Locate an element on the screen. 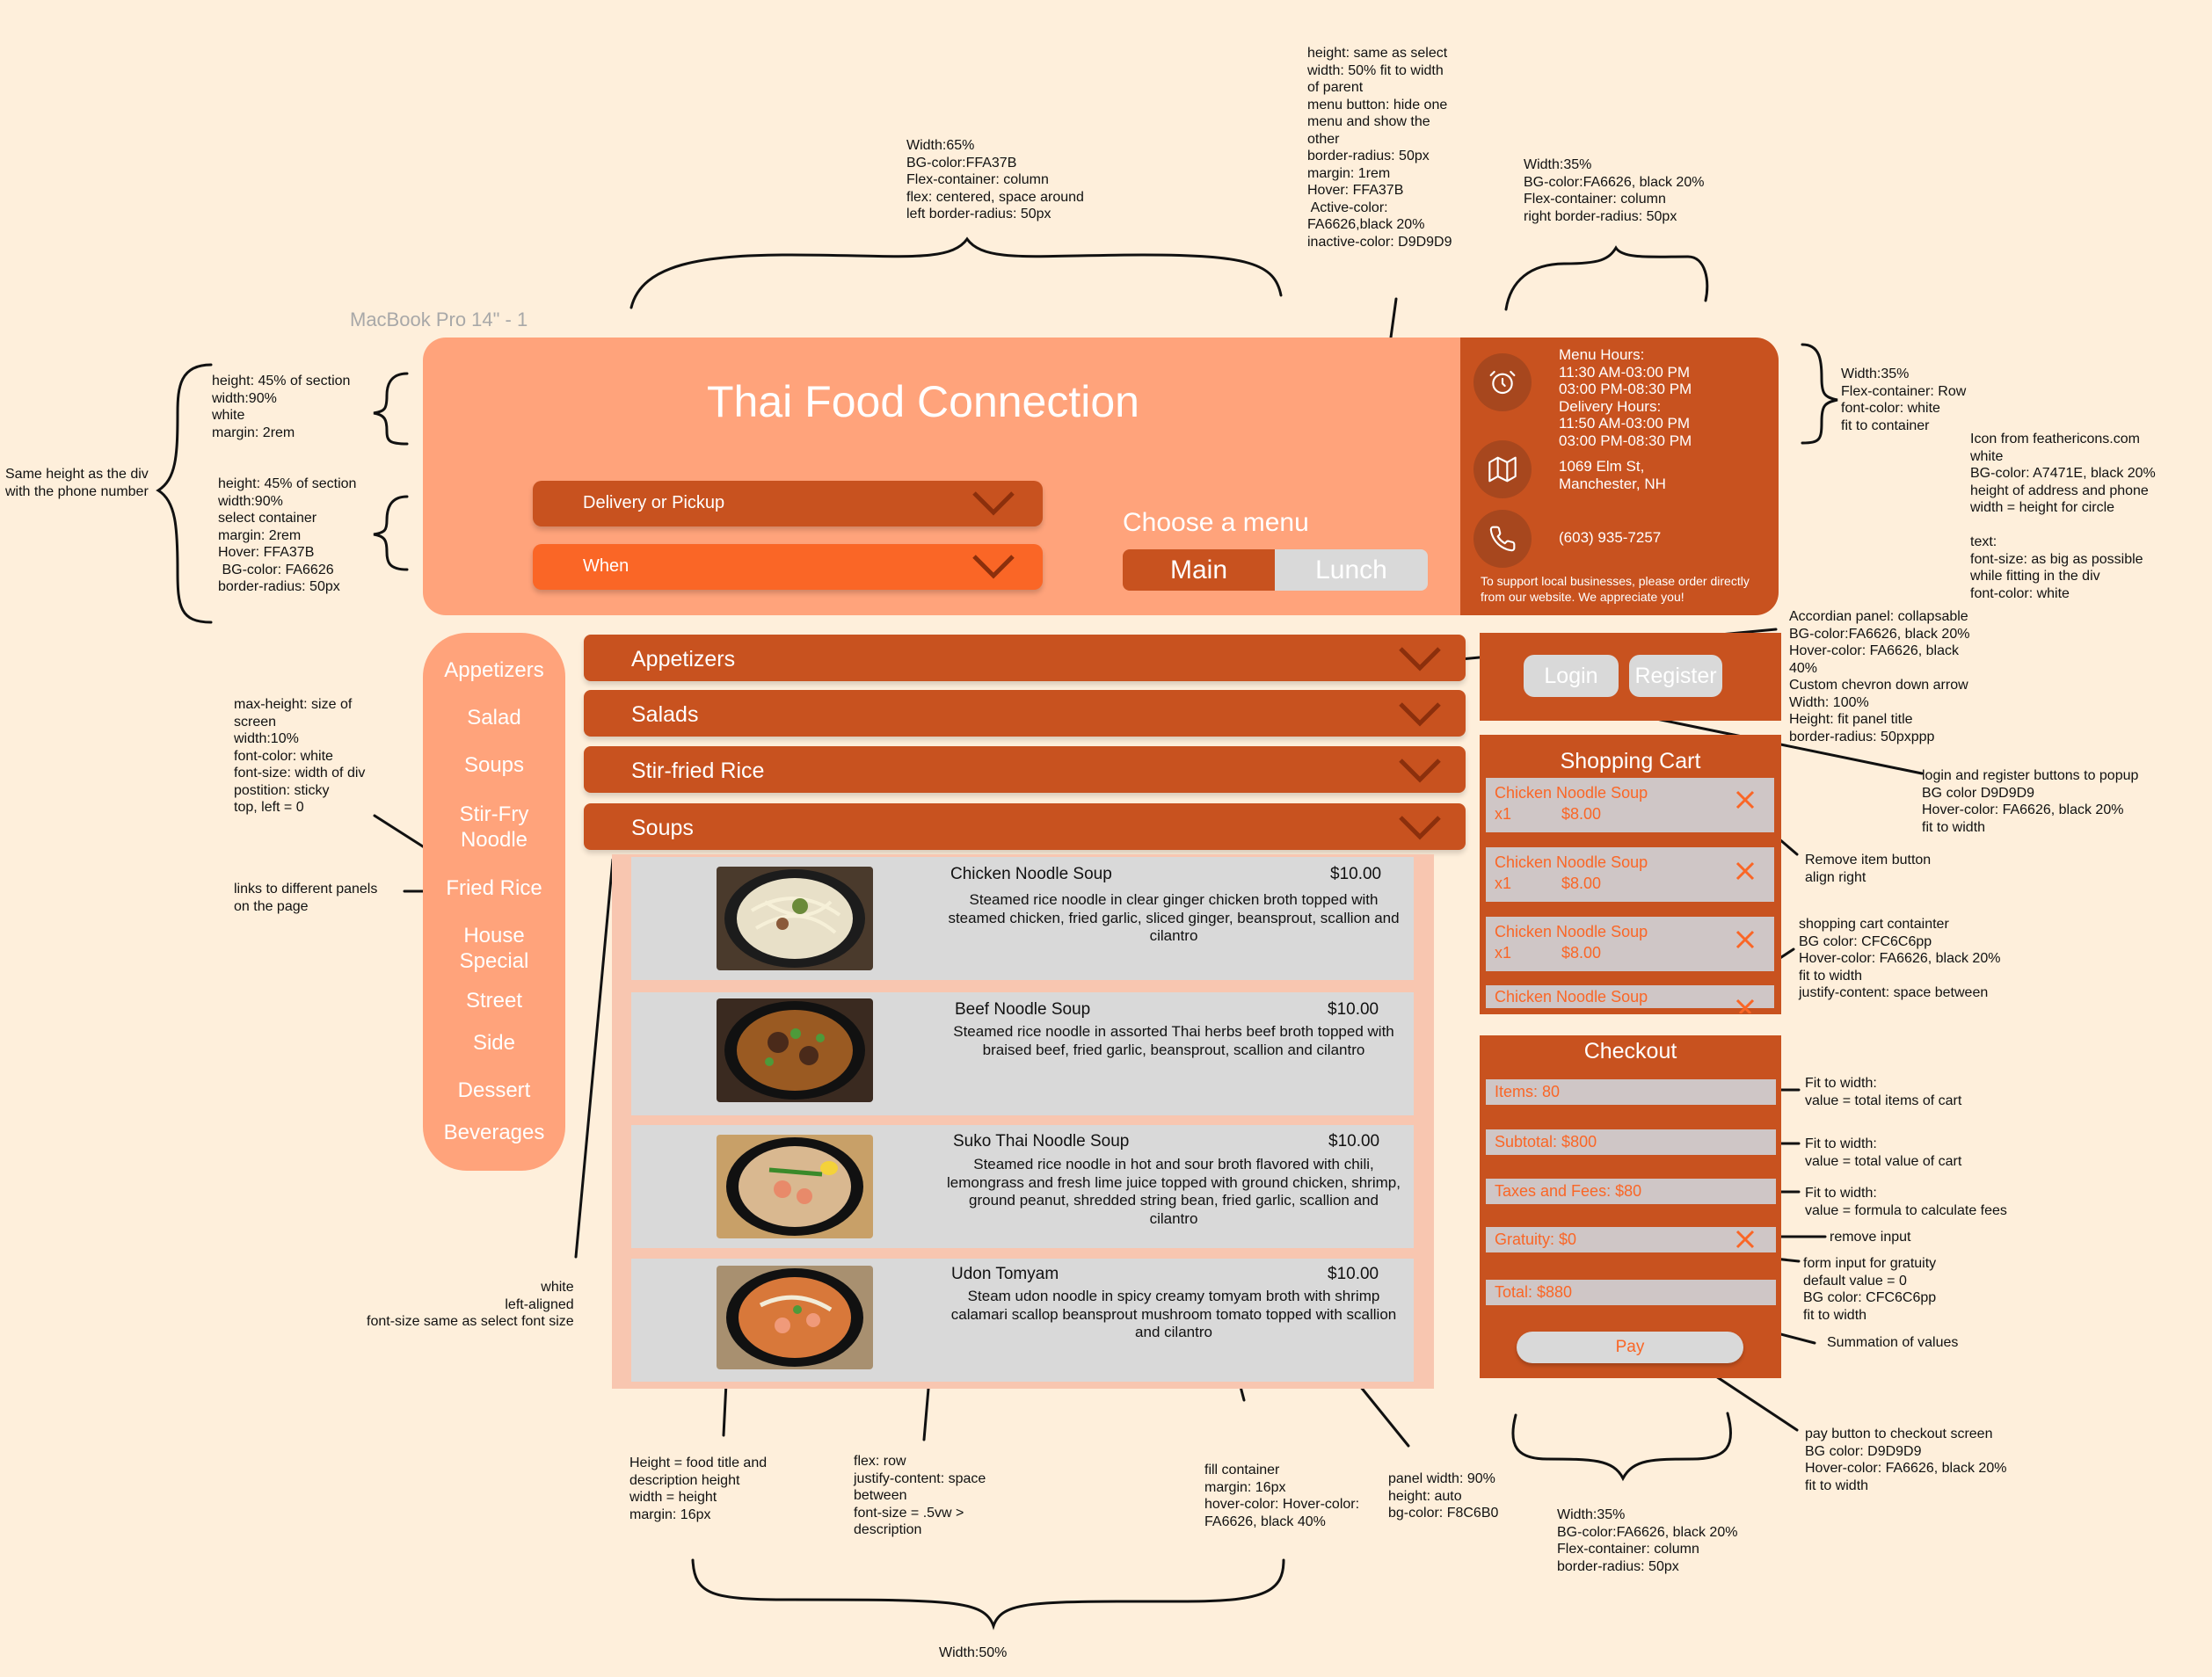 The height and width of the screenshot is (1677, 2212). items-field: Items: 80 is located at coordinates (1631, 1092).